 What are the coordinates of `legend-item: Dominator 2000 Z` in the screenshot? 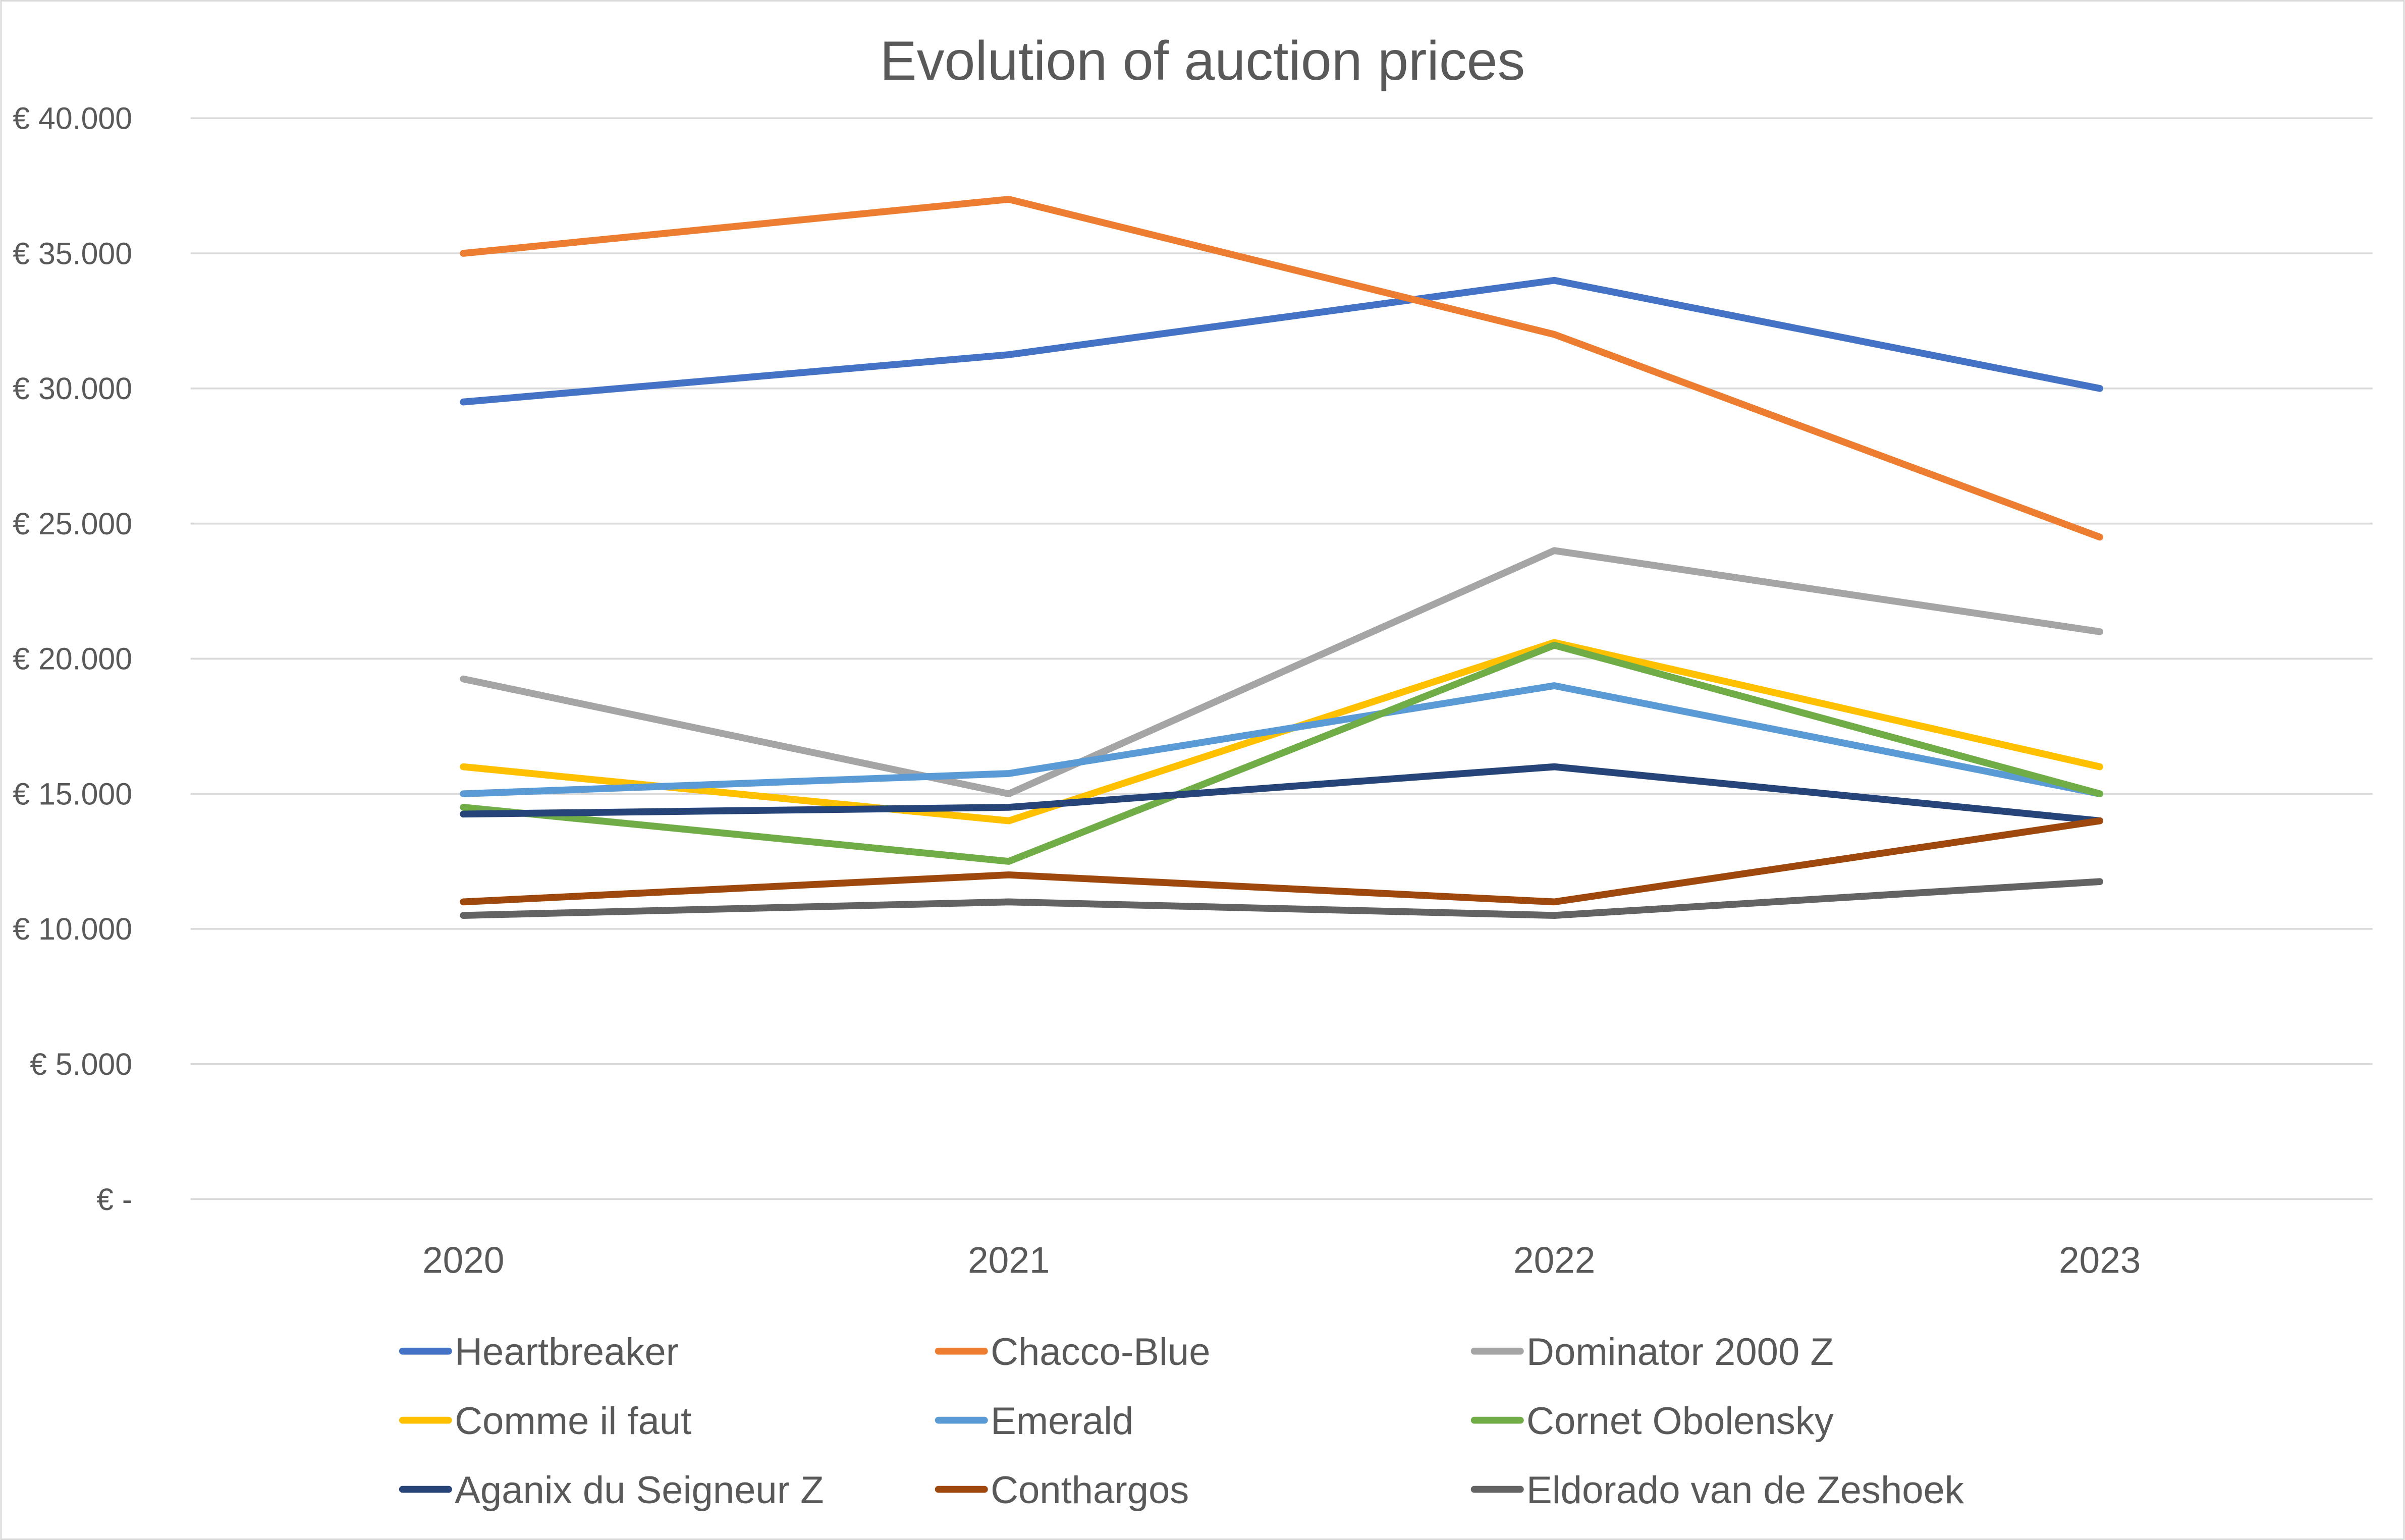 It's located at (1652, 1352).